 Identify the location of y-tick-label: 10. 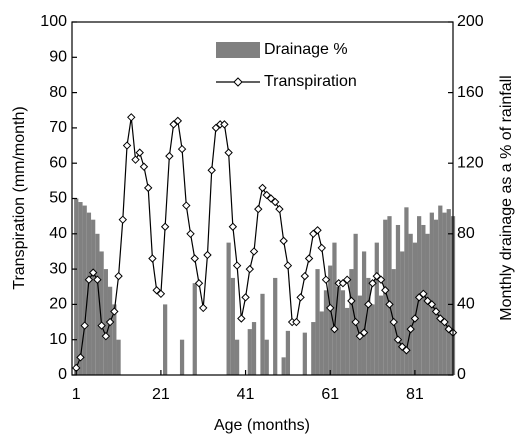
(58, 339).